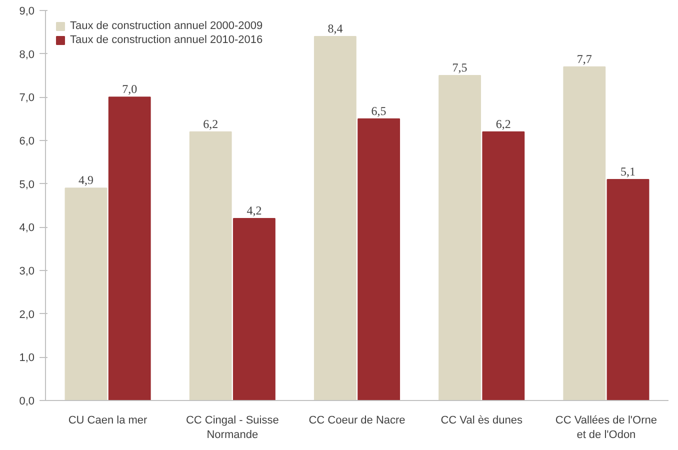 This screenshot has width=678, height=450. What do you see at coordinates (27, 228) in the screenshot?
I see `y-tick-label: 4,0` at bounding box center [27, 228].